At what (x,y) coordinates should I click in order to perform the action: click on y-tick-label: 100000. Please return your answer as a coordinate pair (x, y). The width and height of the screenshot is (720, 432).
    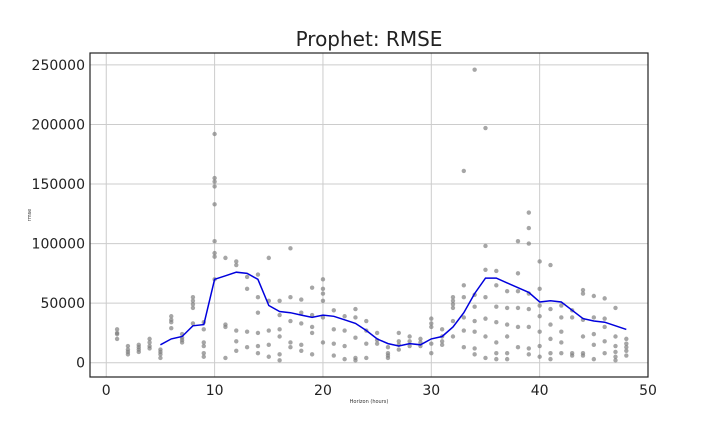
    Looking at the image, I should click on (58, 245).